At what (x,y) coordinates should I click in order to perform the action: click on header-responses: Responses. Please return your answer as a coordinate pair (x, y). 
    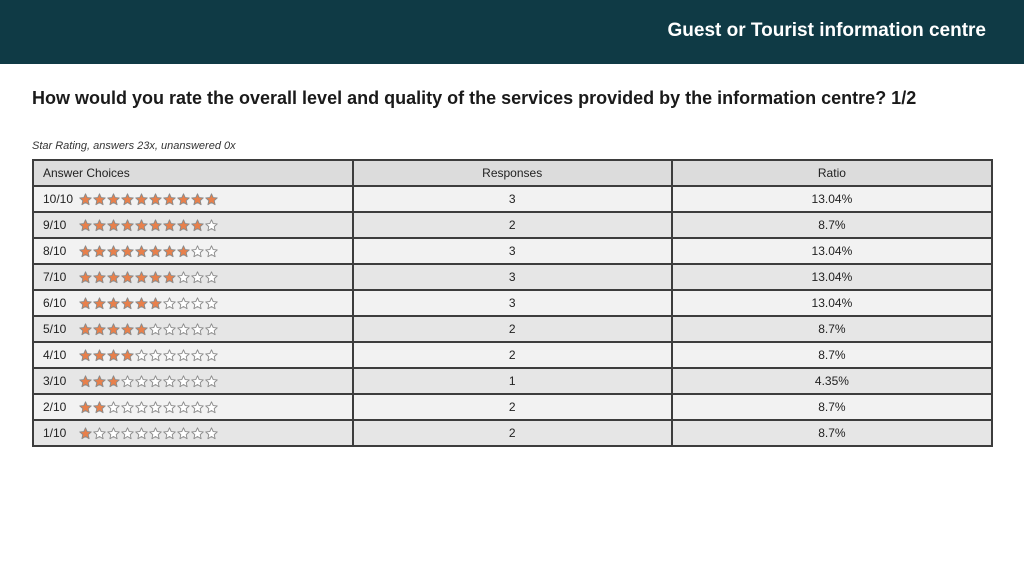
    Looking at the image, I should click on (512, 173).